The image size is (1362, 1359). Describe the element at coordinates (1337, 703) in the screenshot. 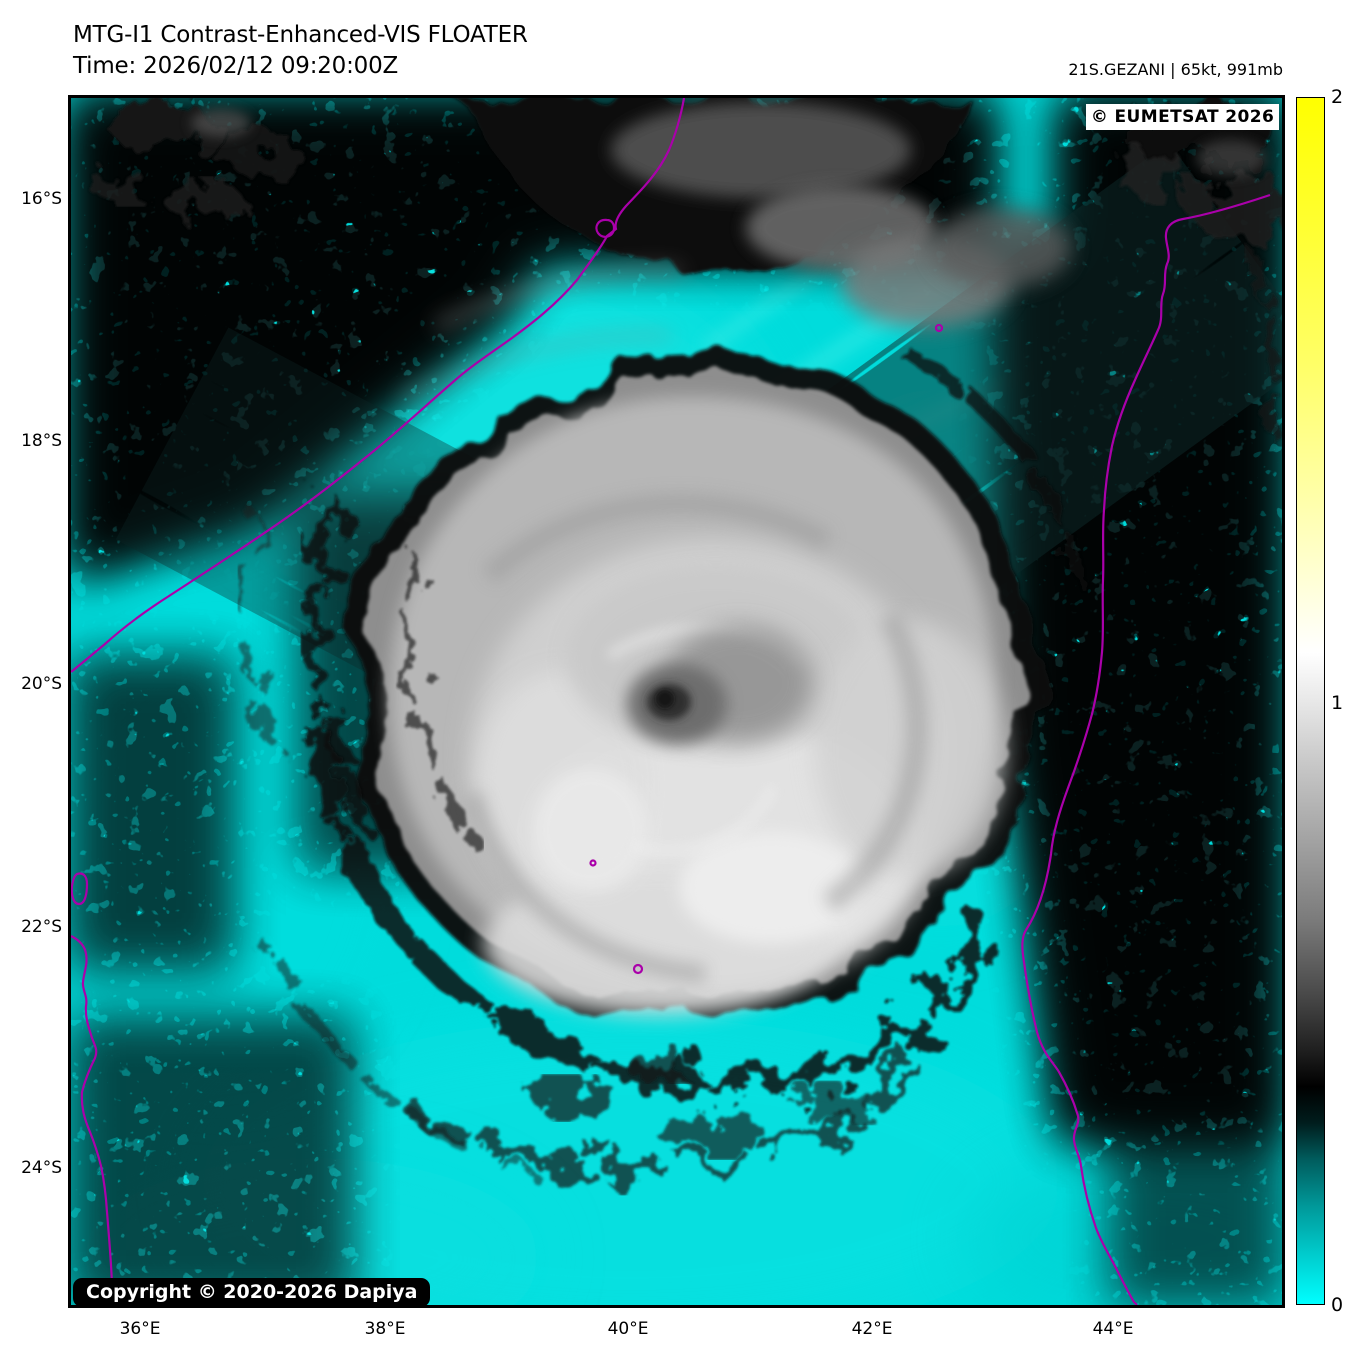

I see `colorbar-tick-1: 1` at that location.